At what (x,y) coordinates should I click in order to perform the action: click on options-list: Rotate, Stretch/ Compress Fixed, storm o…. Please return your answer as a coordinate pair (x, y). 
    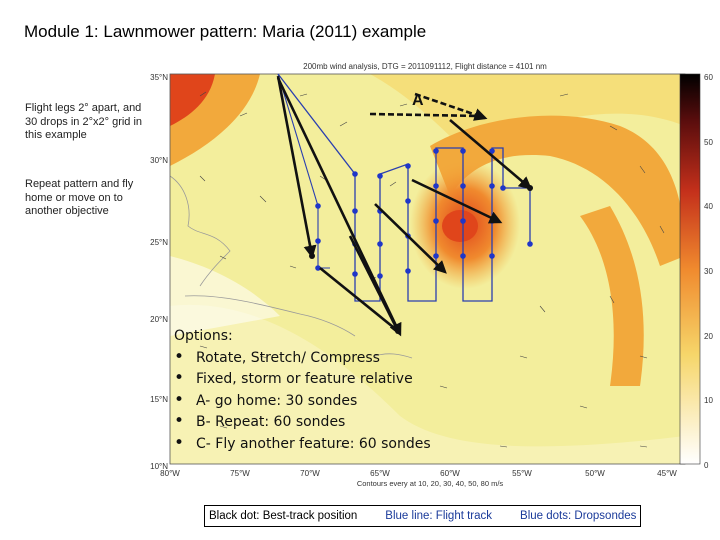
    Looking at the image, I should click on (334, 401).